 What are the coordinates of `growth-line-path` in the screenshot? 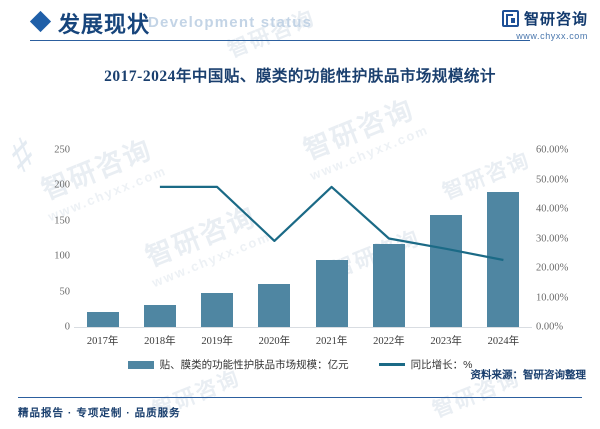 It's located at (332, 223).